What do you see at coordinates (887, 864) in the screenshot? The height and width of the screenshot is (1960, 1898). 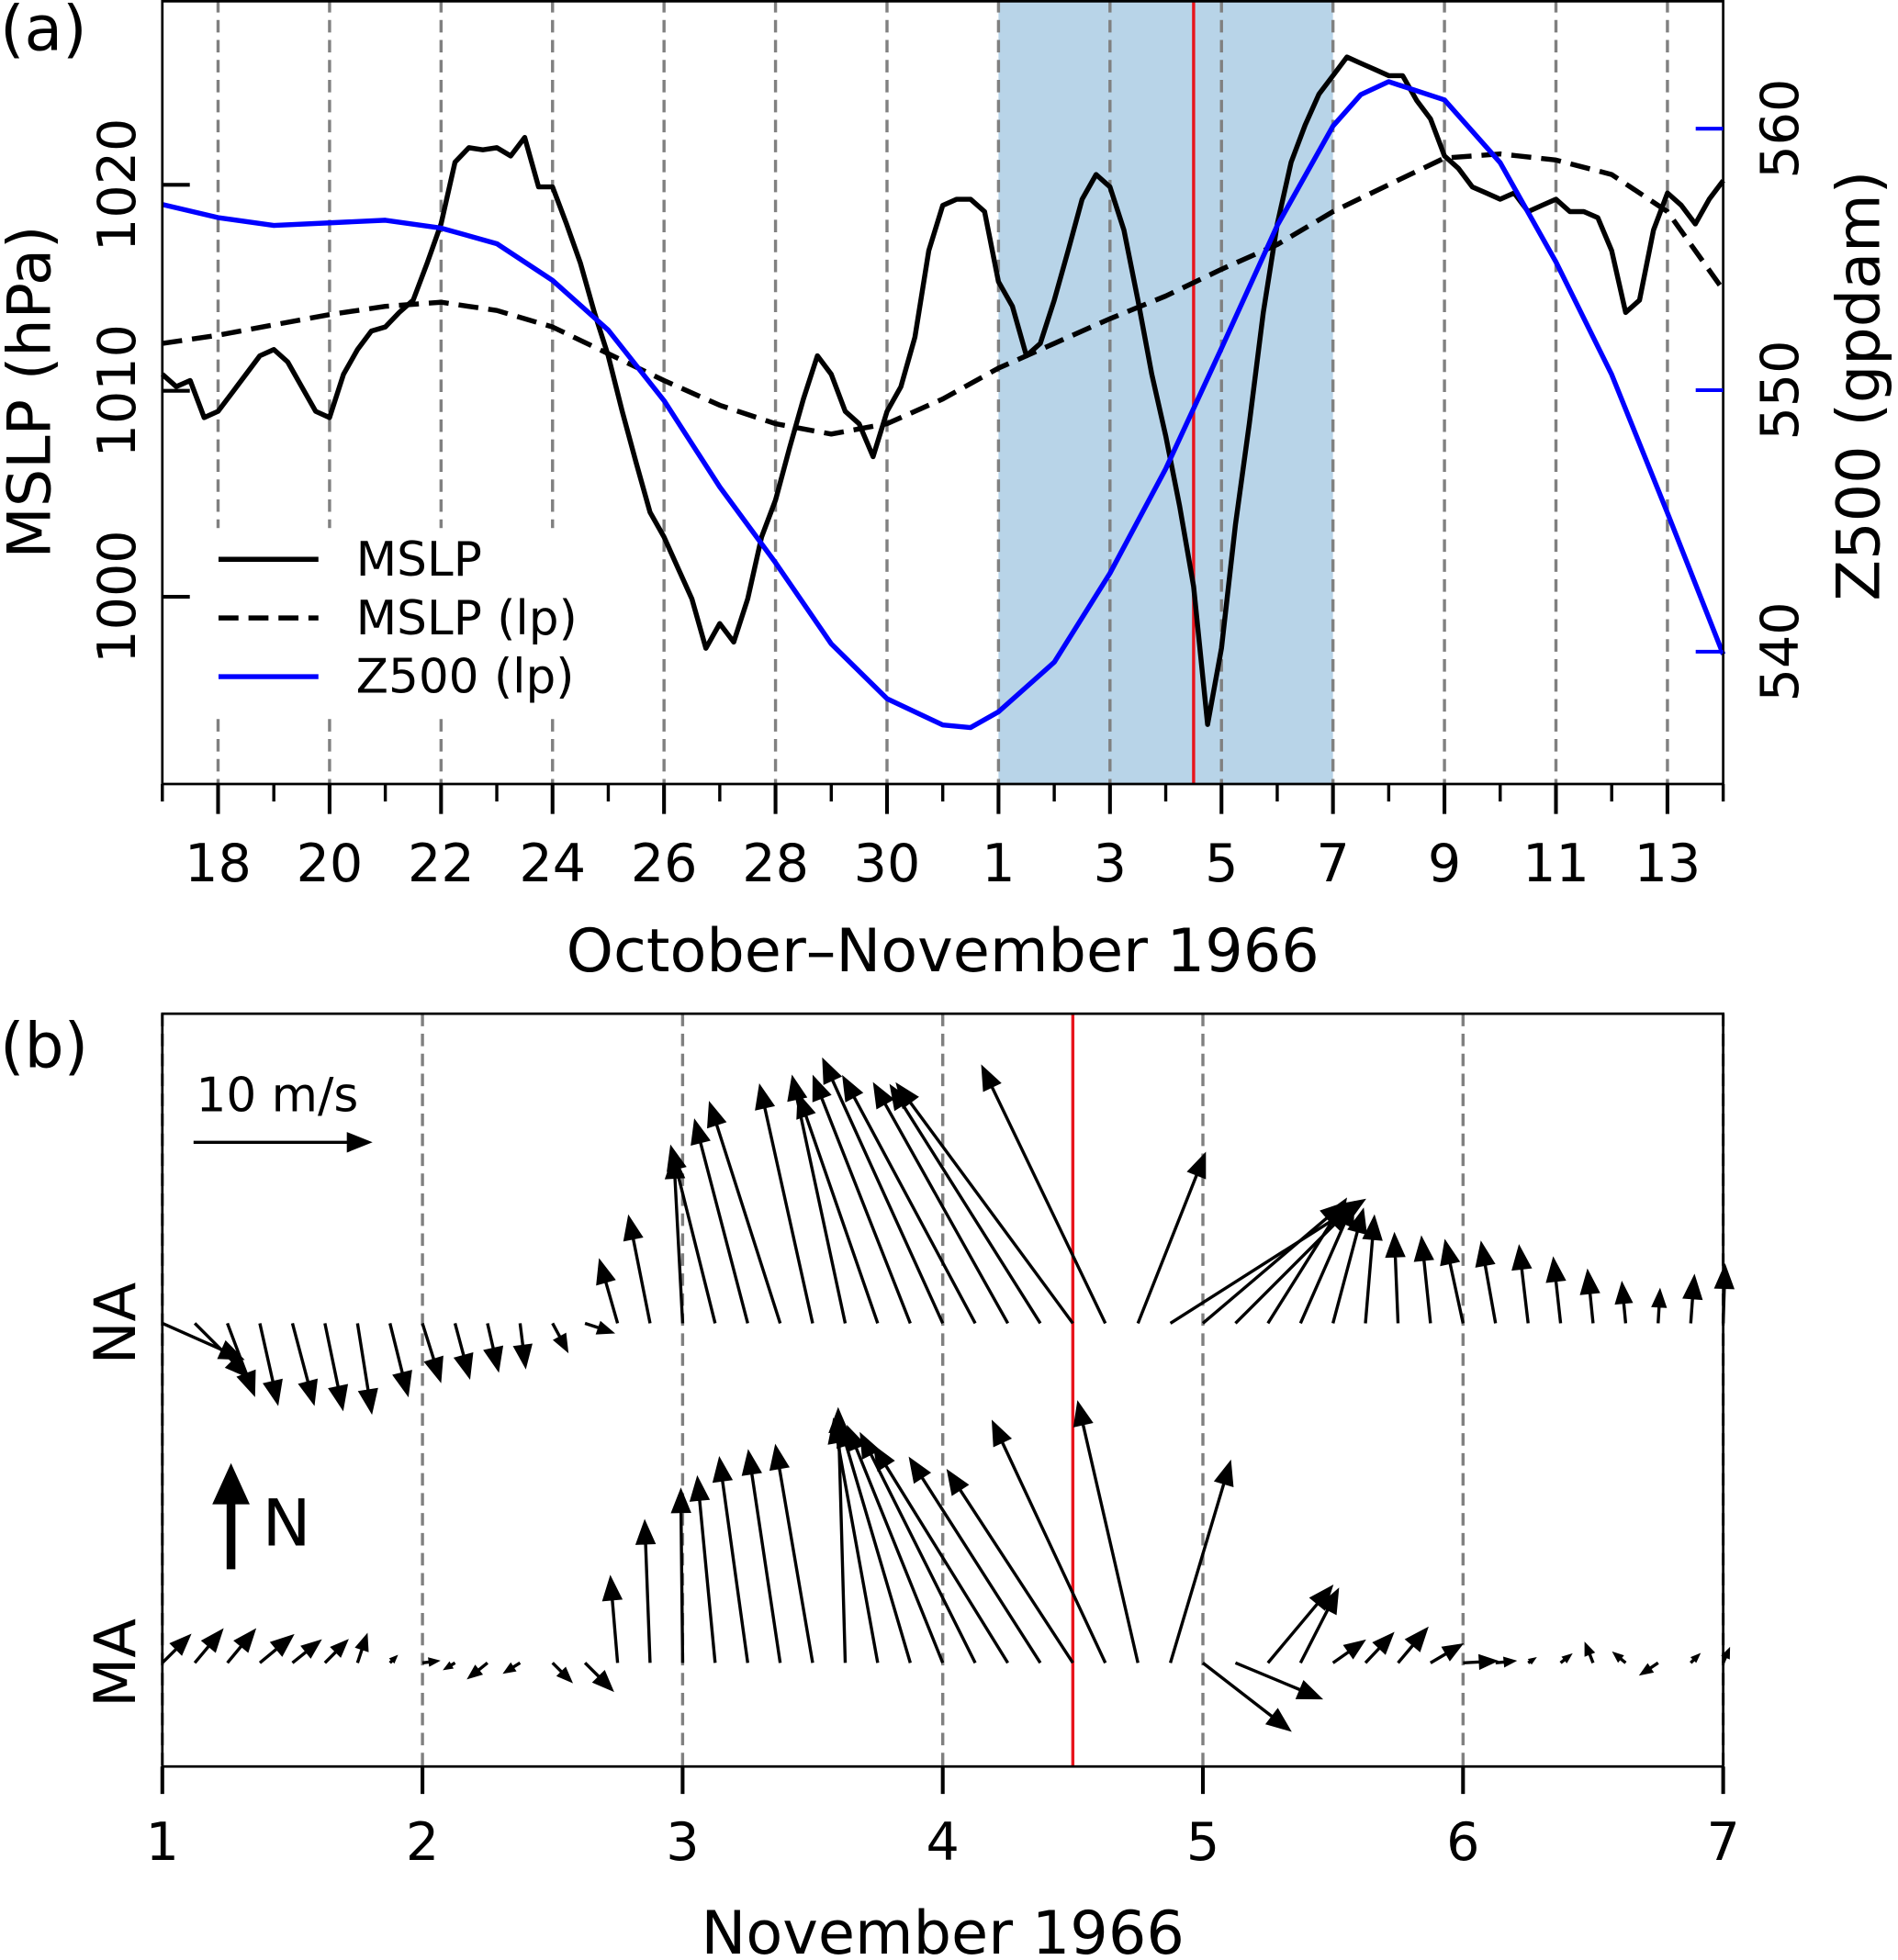 I see `x-tick-label: 30` at bounding box center [887, 864].